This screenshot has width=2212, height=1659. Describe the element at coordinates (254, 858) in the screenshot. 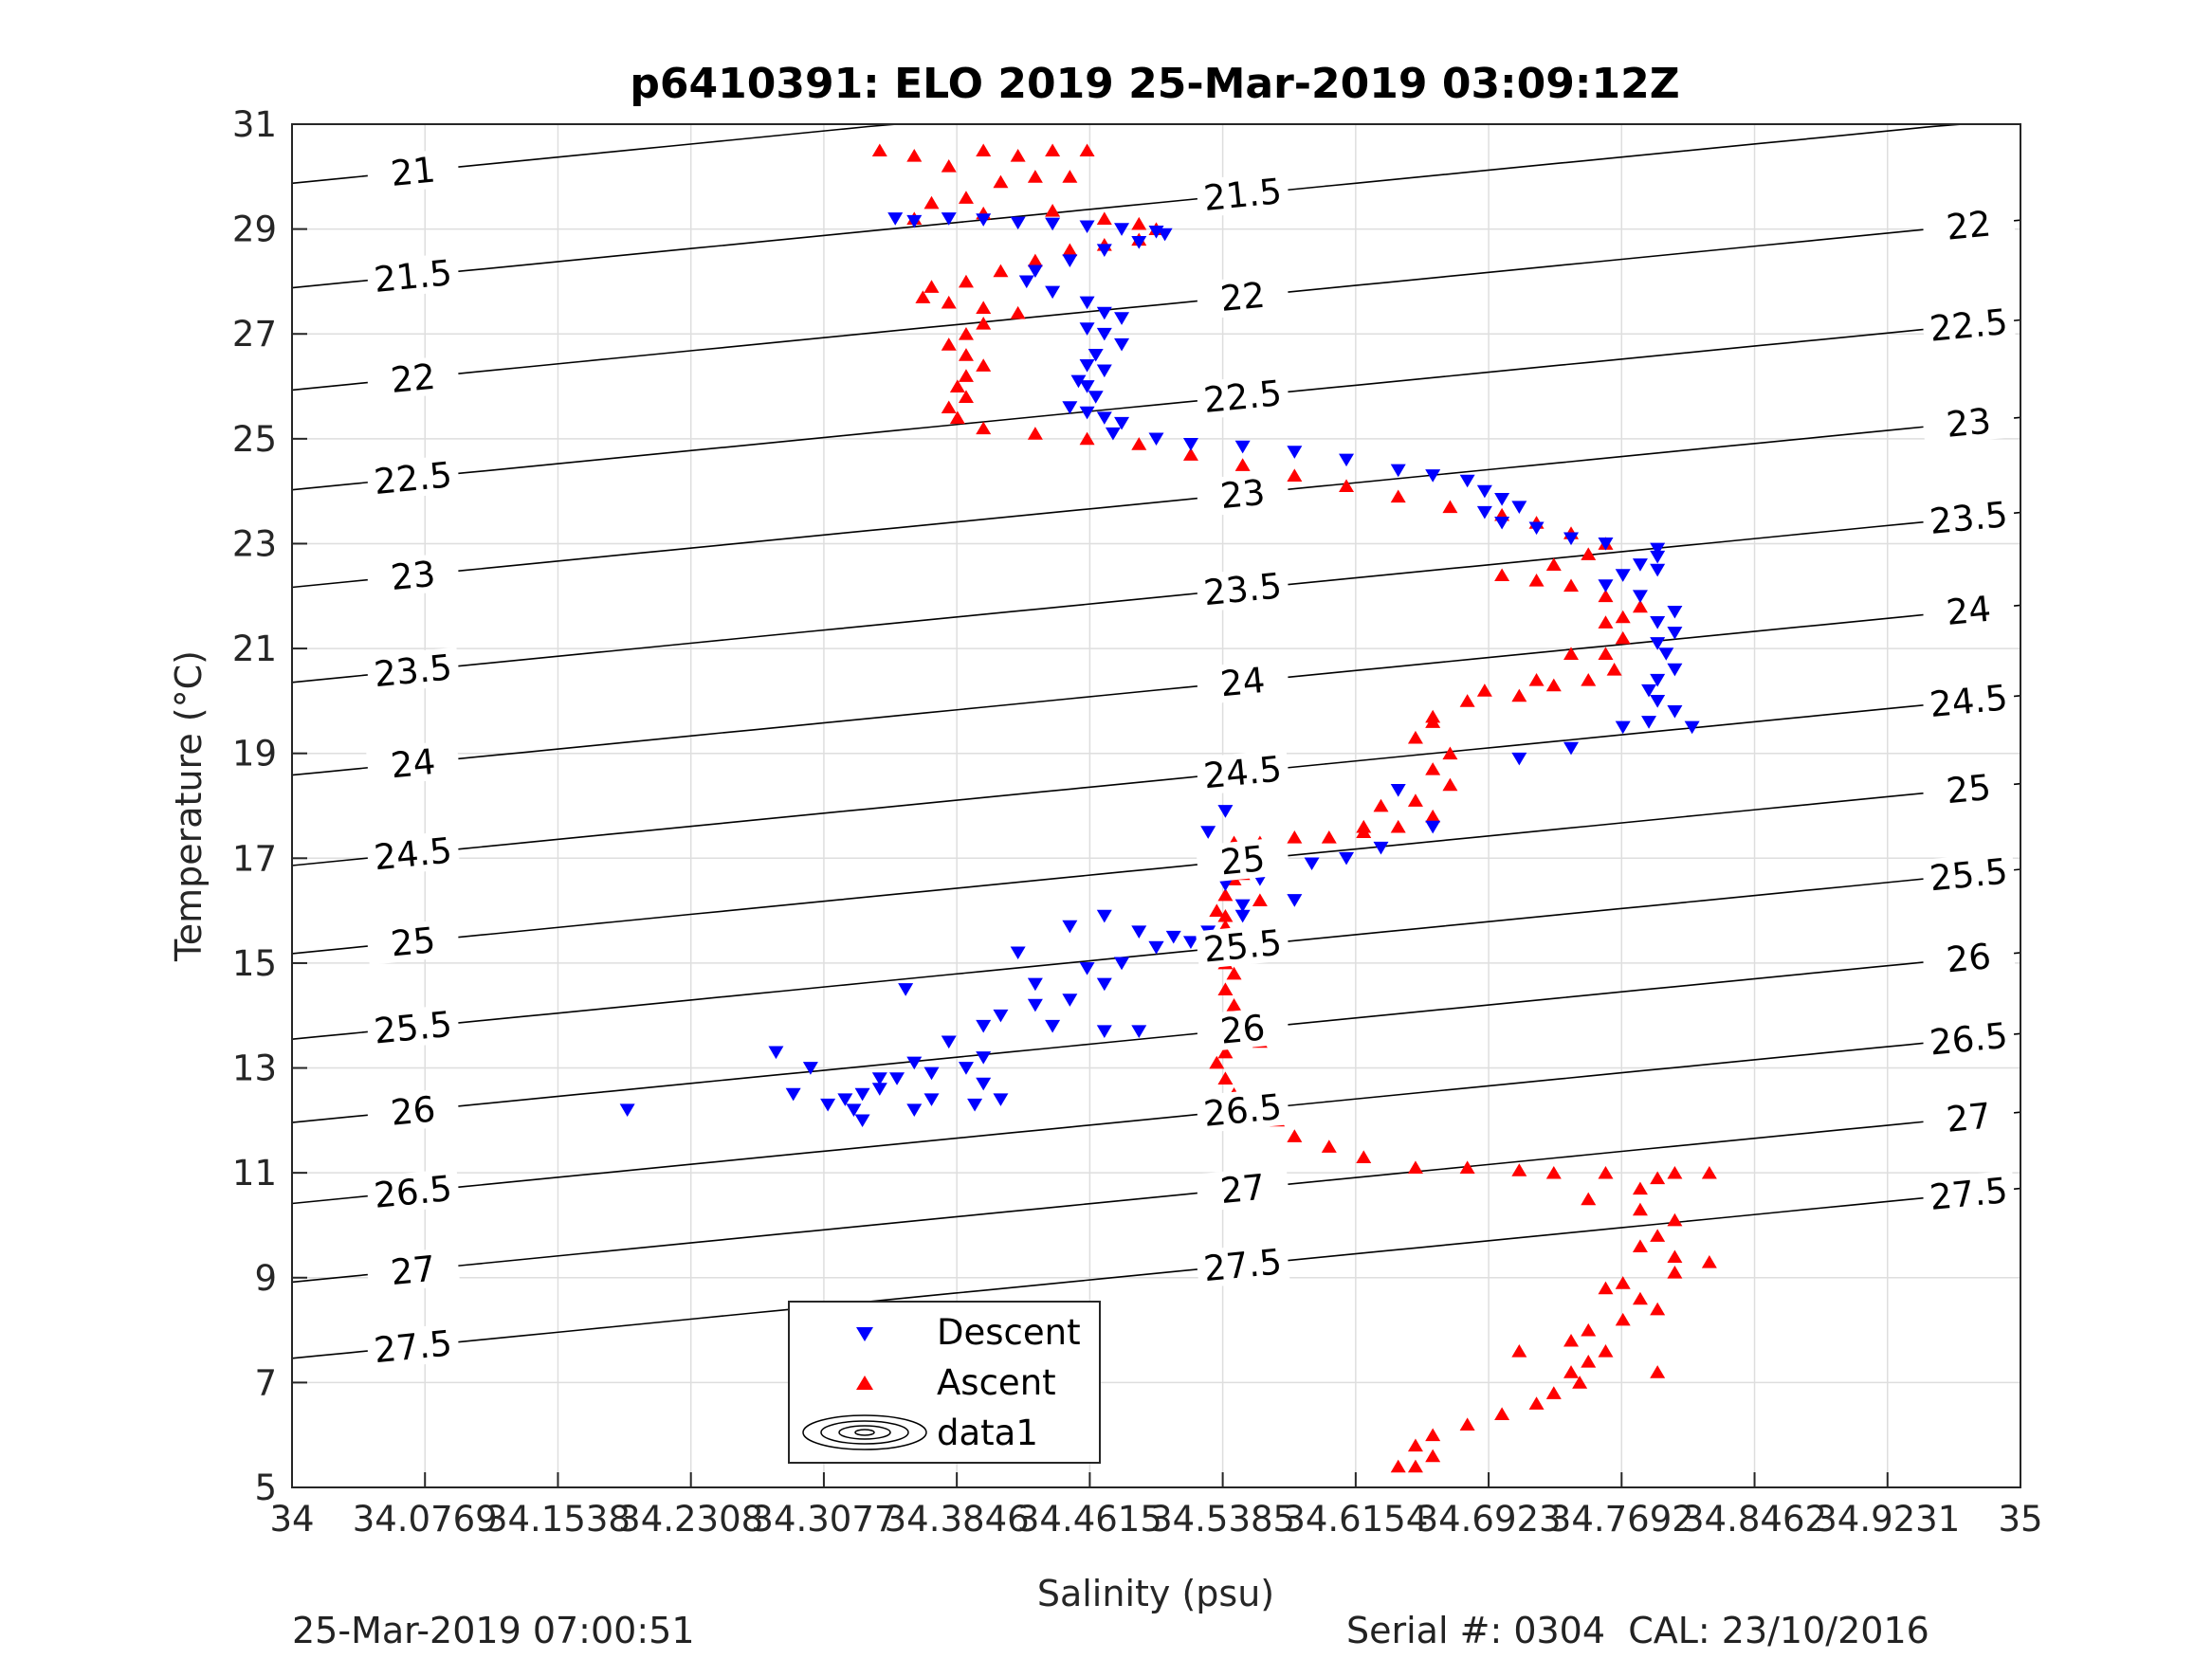

I see `y-tick-label: 17` at that location.